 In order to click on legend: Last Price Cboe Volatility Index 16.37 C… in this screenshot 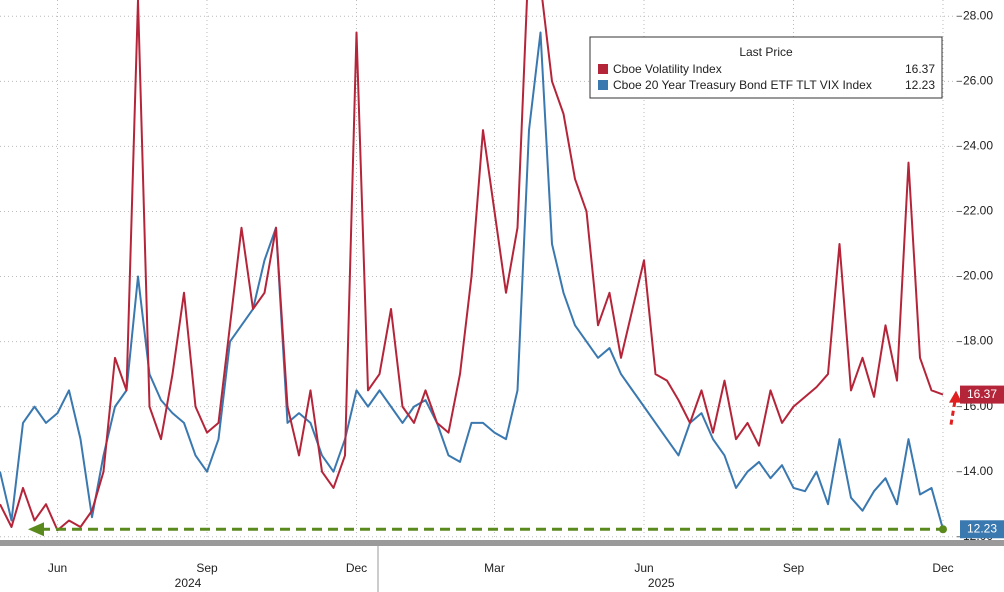, I will do `click(766, 67)`.